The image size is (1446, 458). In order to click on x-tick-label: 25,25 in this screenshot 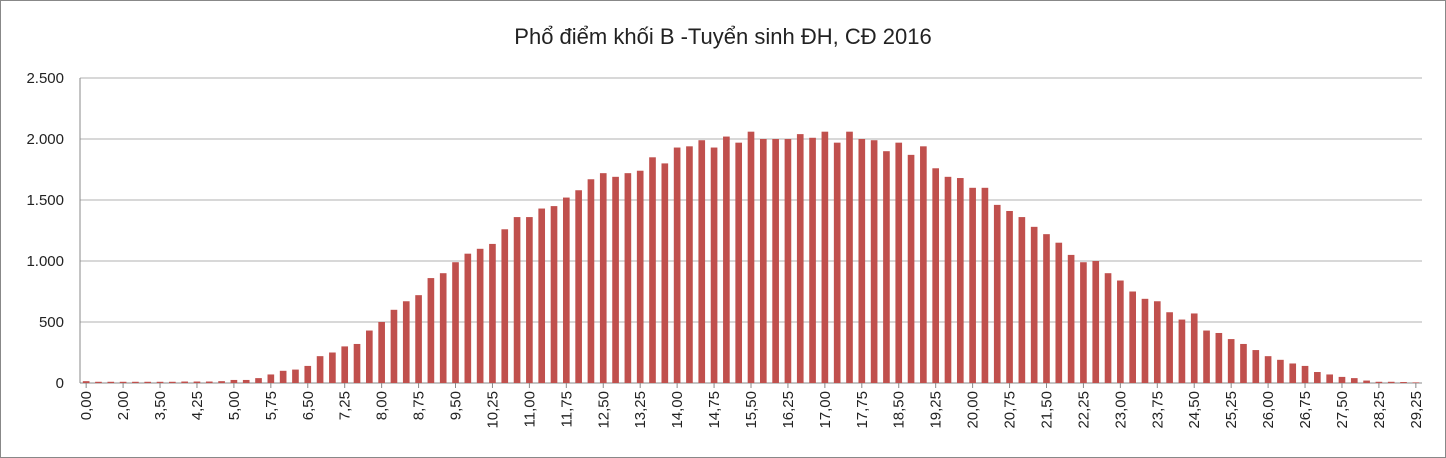, I will do `click(1231, 410)`.